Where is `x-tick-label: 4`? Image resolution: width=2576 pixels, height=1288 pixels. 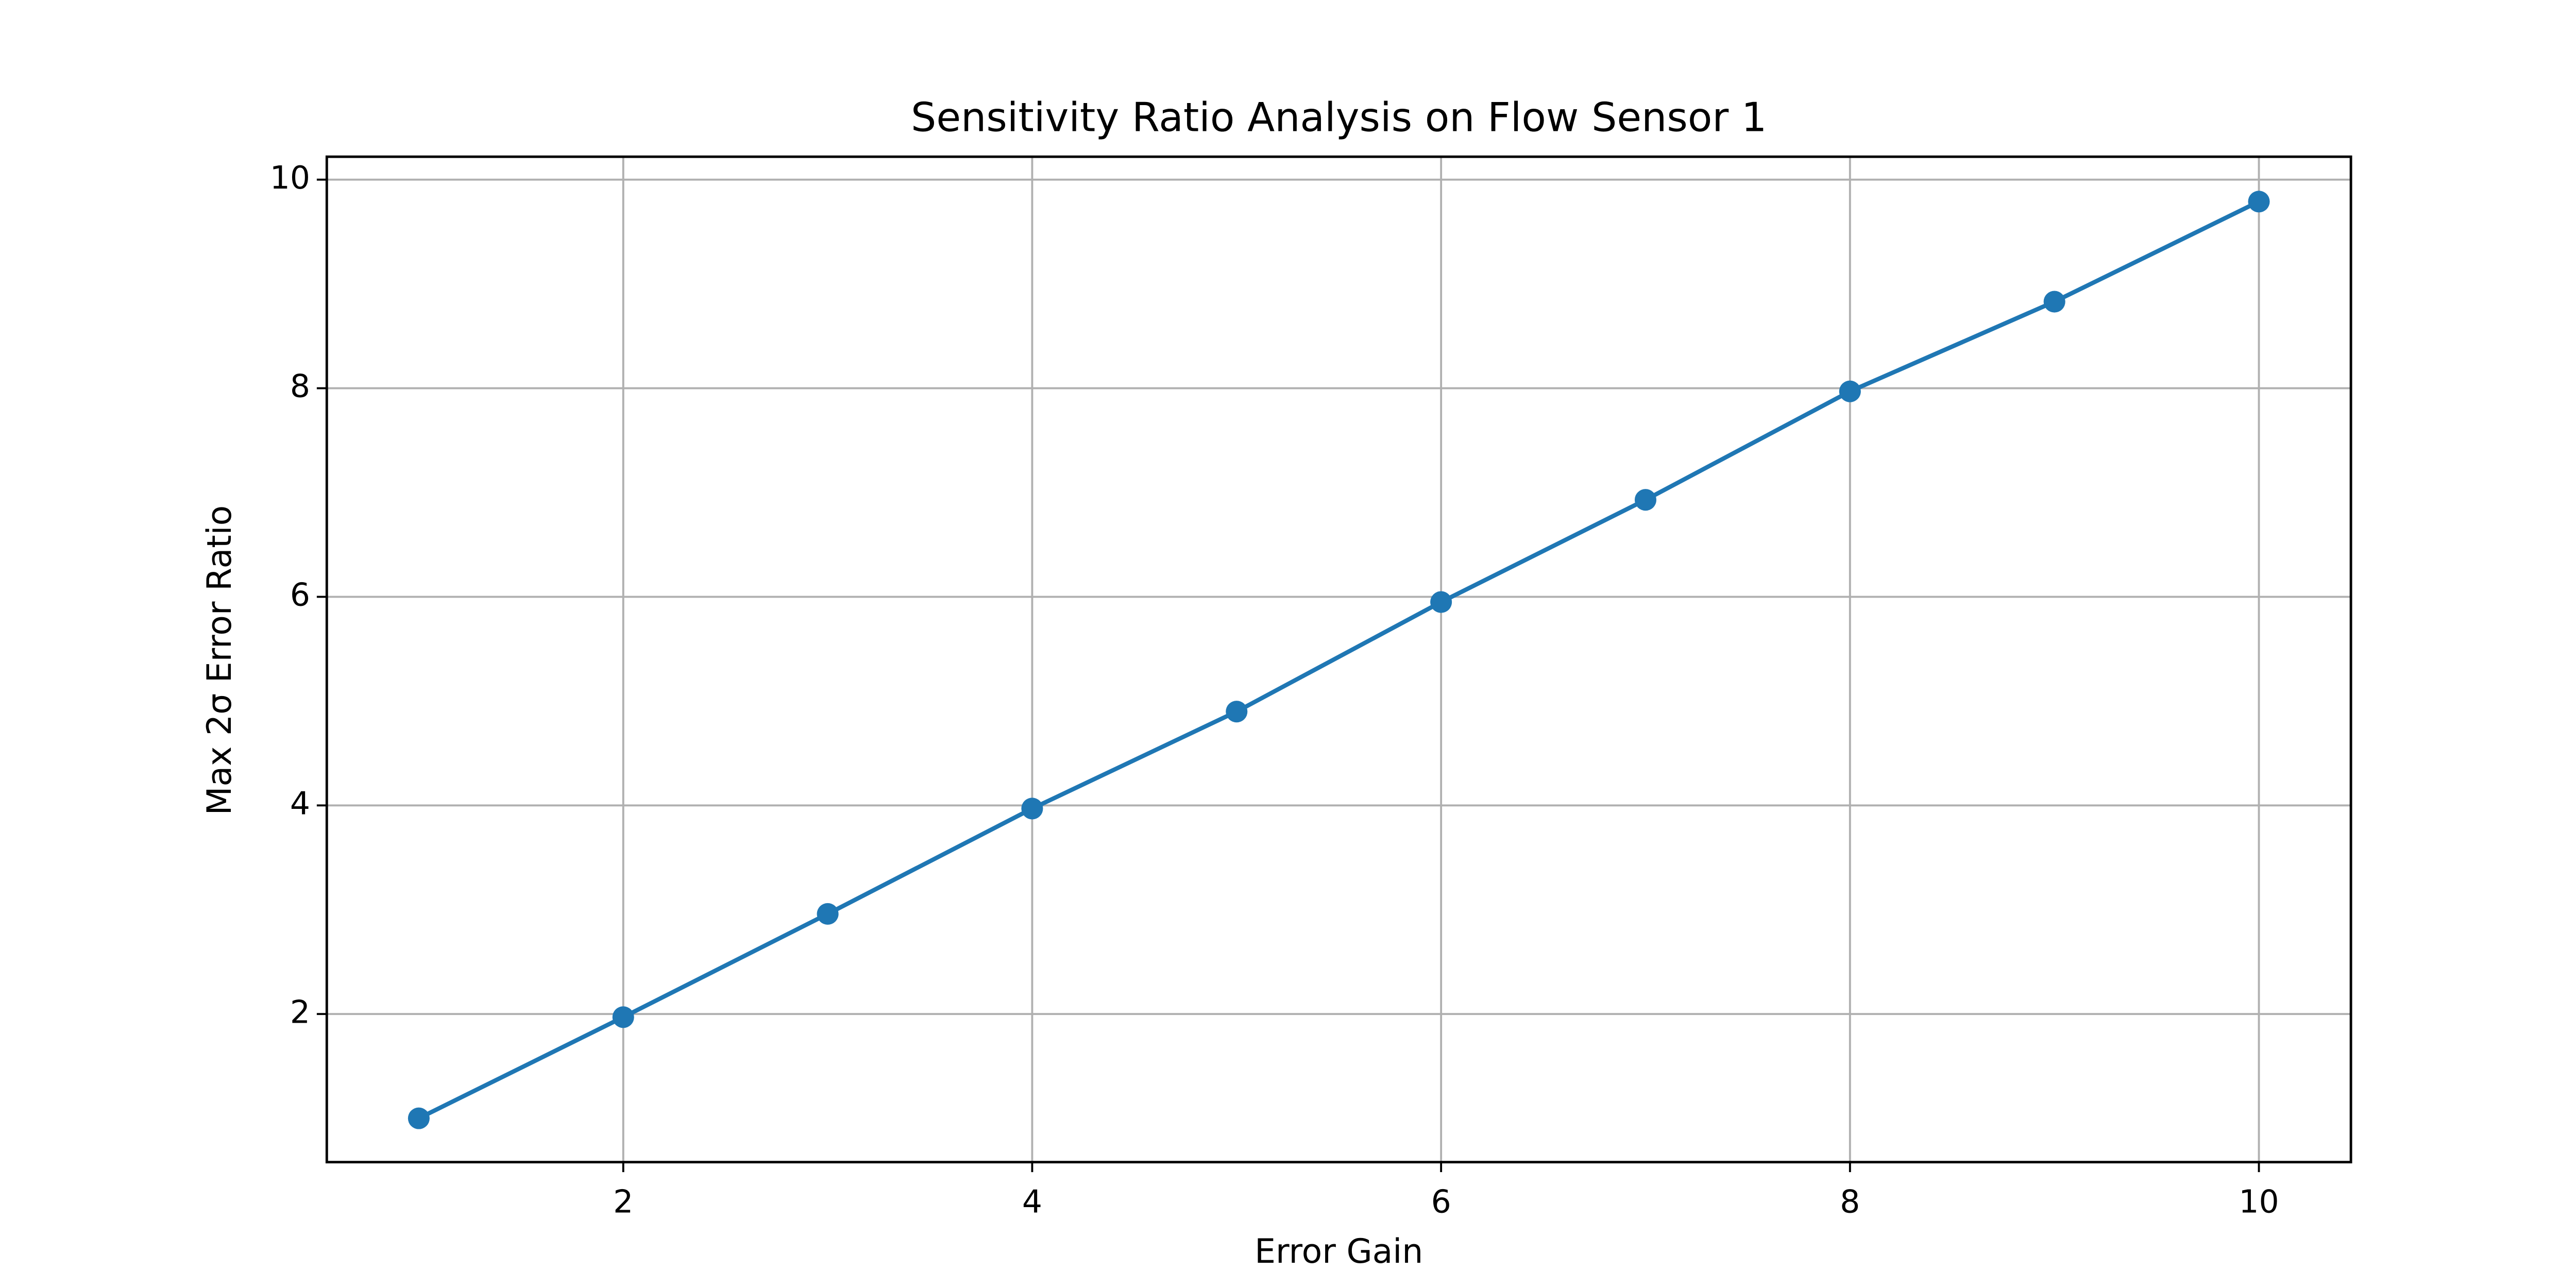
x-tick-label: 4 is located at coordinates (1032, 1202).